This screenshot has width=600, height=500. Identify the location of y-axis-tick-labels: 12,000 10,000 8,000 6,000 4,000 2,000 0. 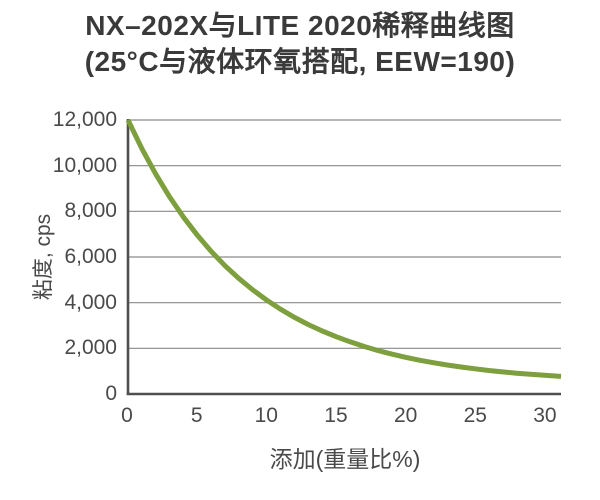
(58, 256).